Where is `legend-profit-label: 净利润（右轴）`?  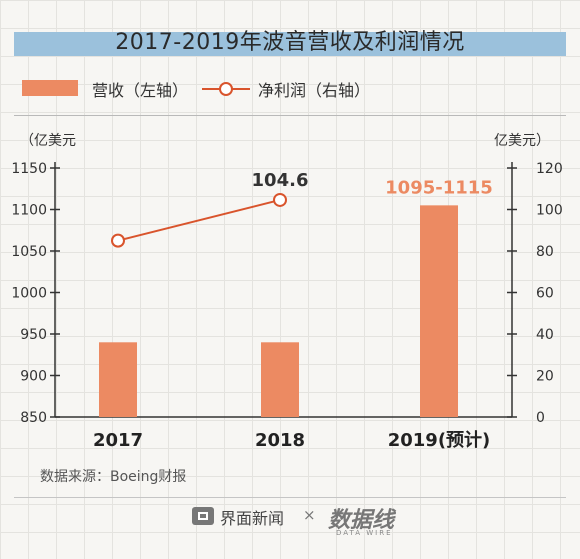 legend-profit-label: 净利润（右轴） is located at coordinates (314, 90).